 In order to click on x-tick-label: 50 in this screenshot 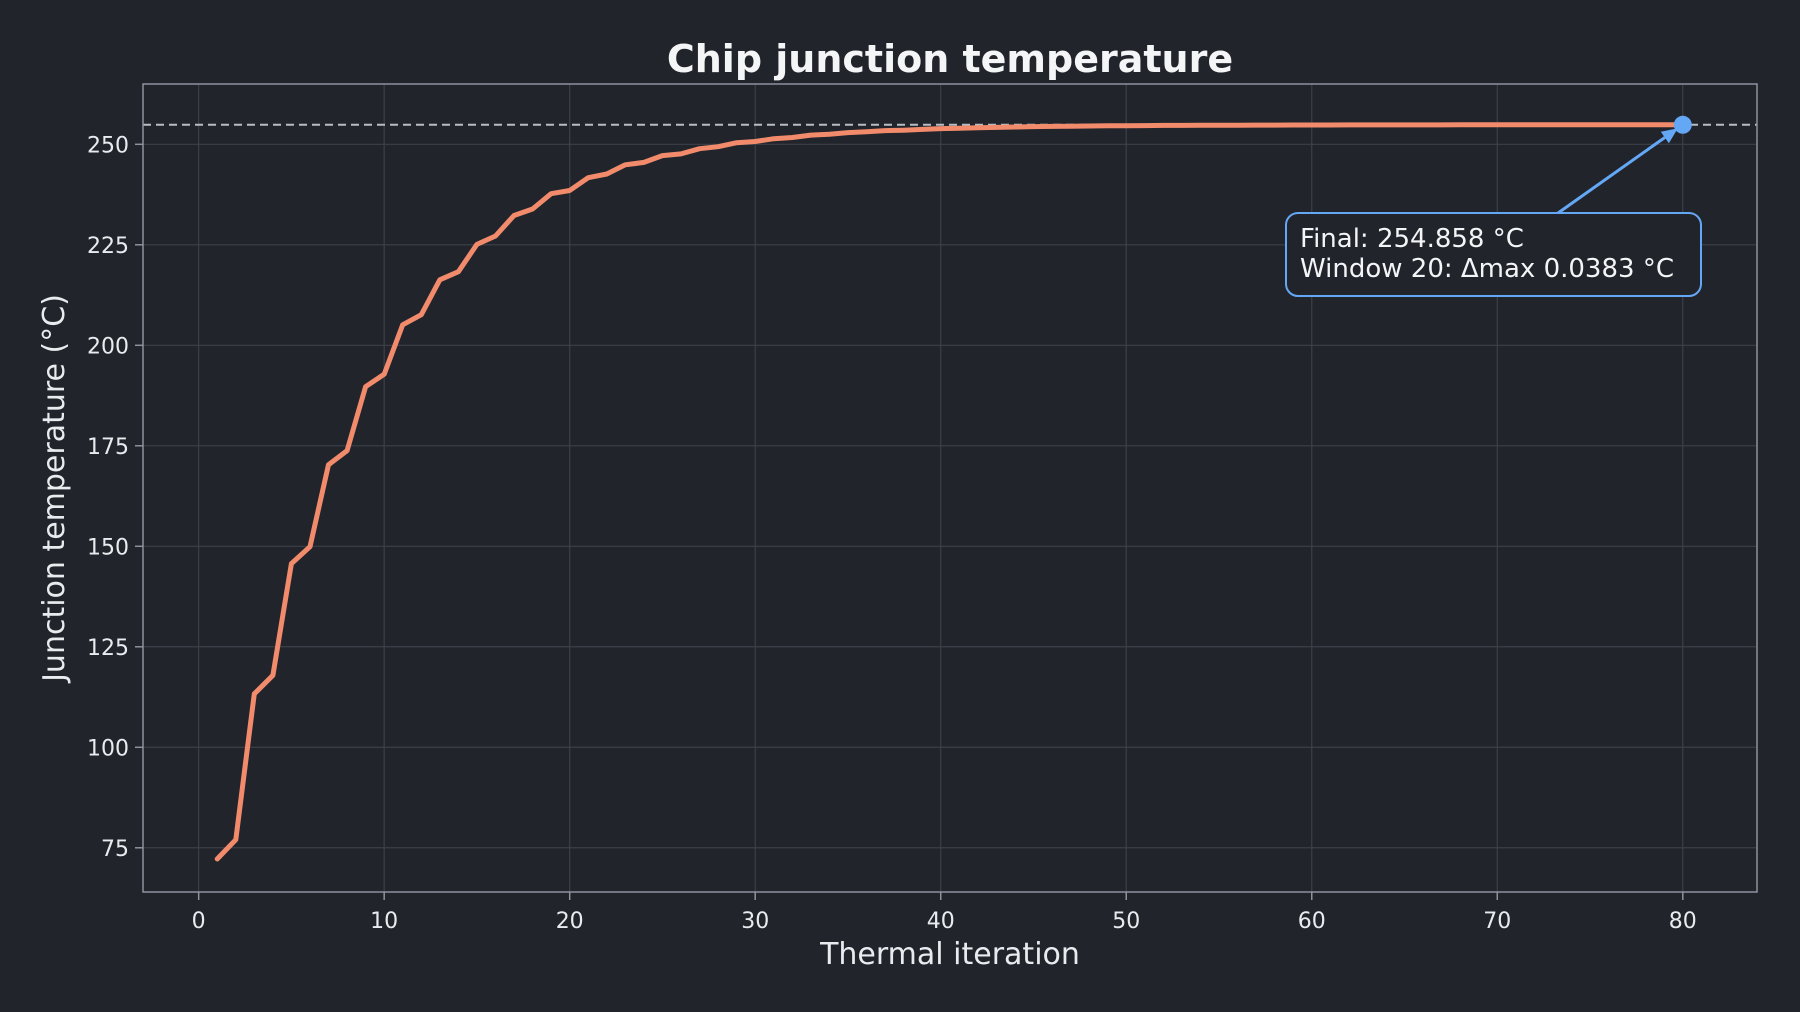, I will do `click(1126, 921)`.